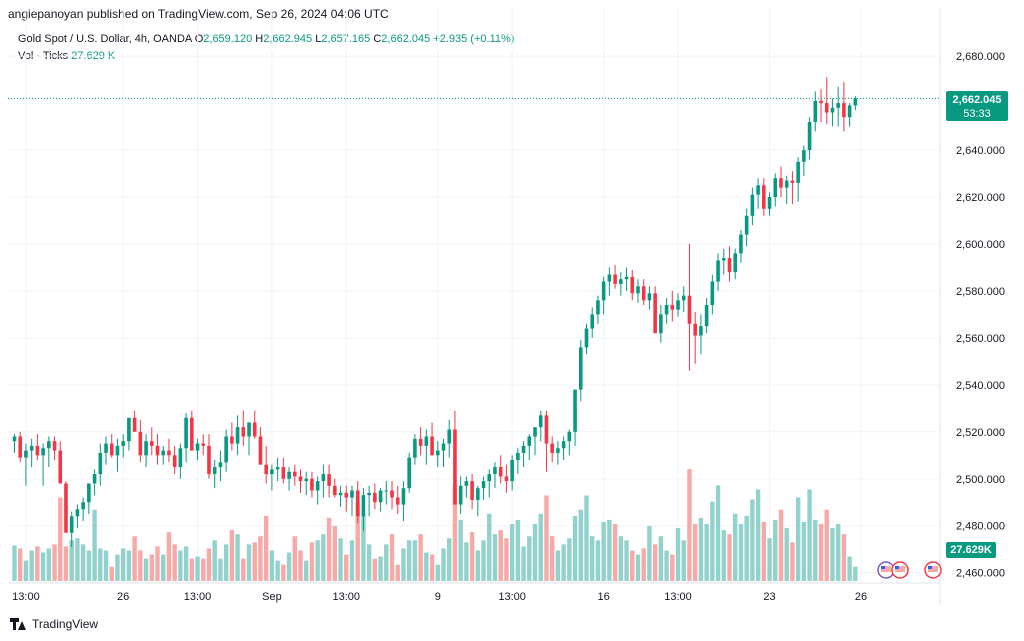 Image resolution: width=1024 pixels, height=641 pixels. I want to click on y-tick-label: 2,560.000, so click(980, 339).